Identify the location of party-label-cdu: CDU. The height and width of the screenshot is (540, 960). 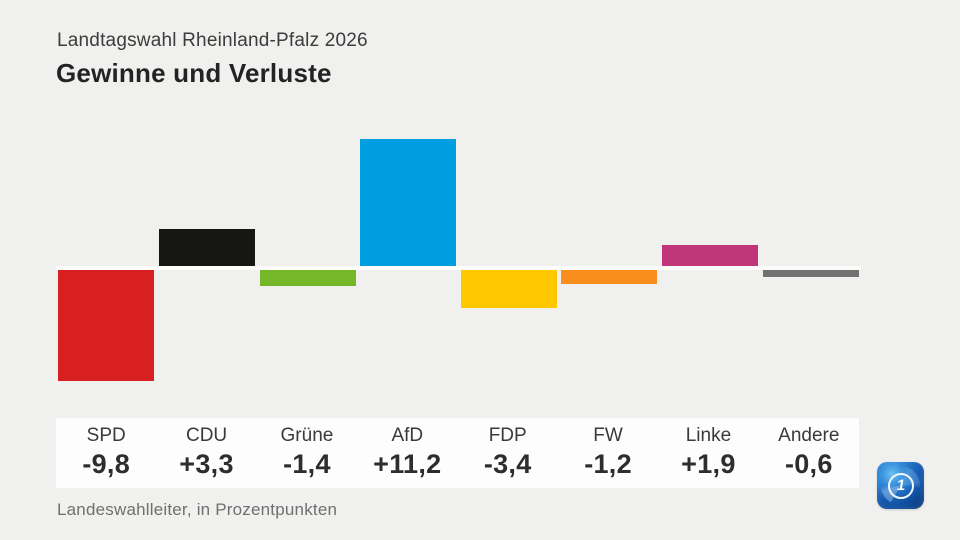
(206, 435).